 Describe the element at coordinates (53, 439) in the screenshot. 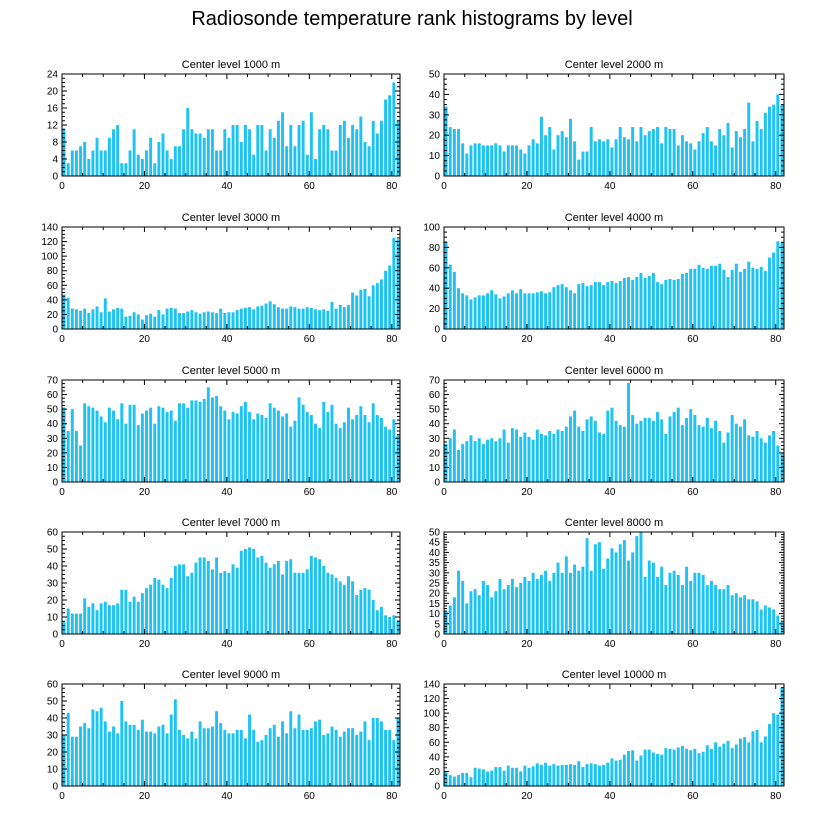

I see `y-tick-label: 30` at that location.